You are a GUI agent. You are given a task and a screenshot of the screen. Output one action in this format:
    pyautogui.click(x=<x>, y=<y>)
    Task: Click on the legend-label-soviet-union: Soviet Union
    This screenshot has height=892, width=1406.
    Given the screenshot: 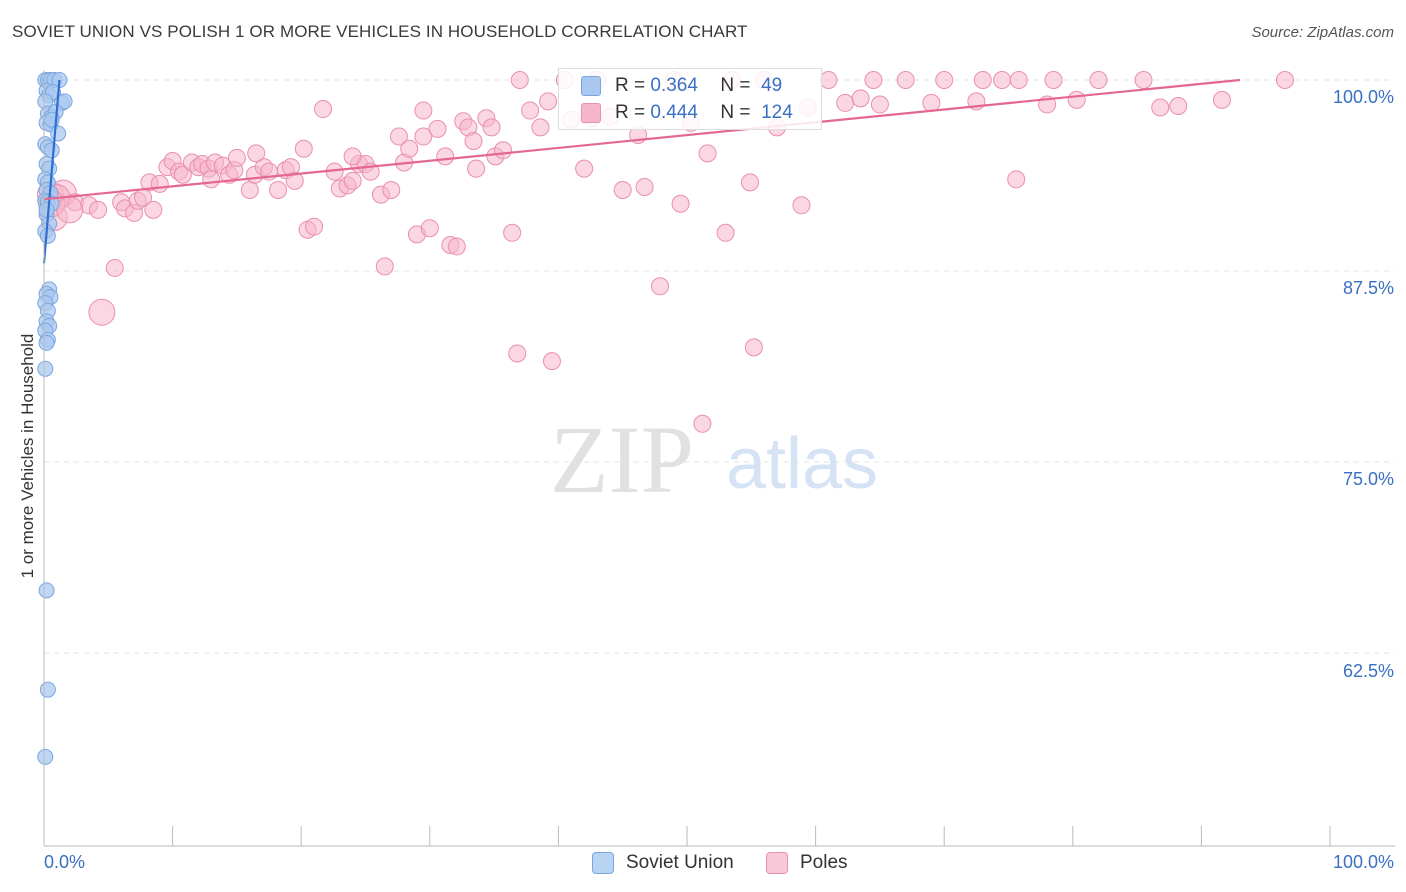 What is the action you would take?
    pyautogui.click(x=680, y=862)
    